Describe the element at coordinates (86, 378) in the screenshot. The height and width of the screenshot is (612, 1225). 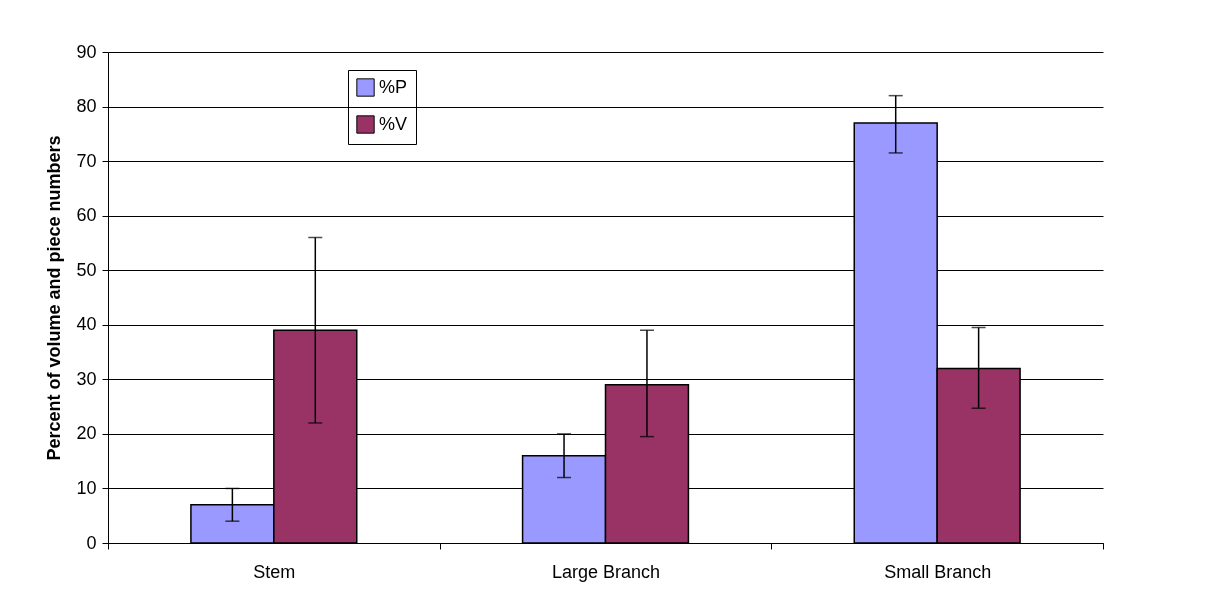
I see `y-tick-label: 30` at that location.